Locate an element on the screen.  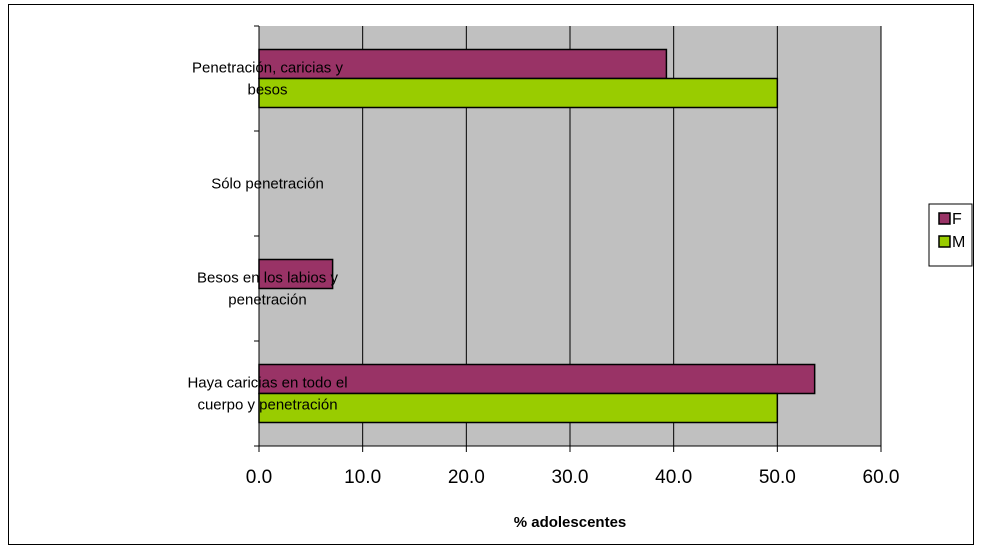
category-label: Sólo penetración is located at coordinates (267, 184).